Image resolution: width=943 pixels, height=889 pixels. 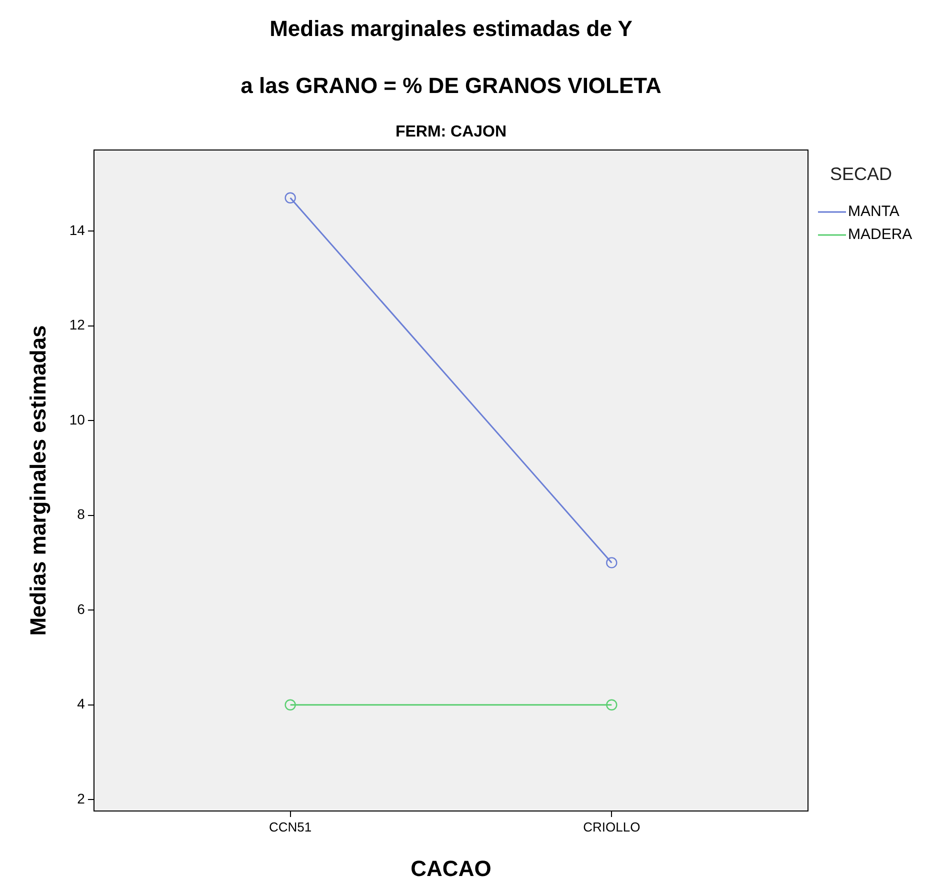 I want to click on y-tick-label: 12, so click(x=77, y=324).